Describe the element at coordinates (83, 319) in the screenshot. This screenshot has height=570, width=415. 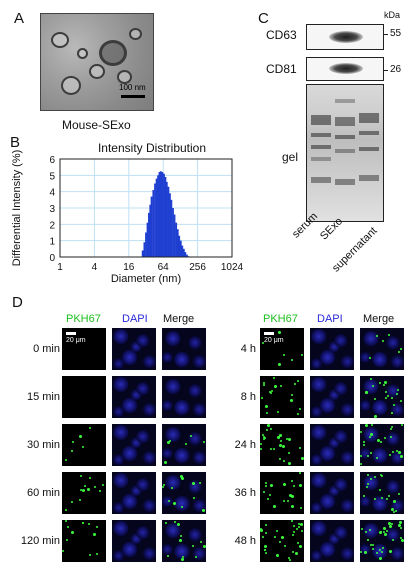
I see `col-head-pkh67-left: PKH67` at that location.